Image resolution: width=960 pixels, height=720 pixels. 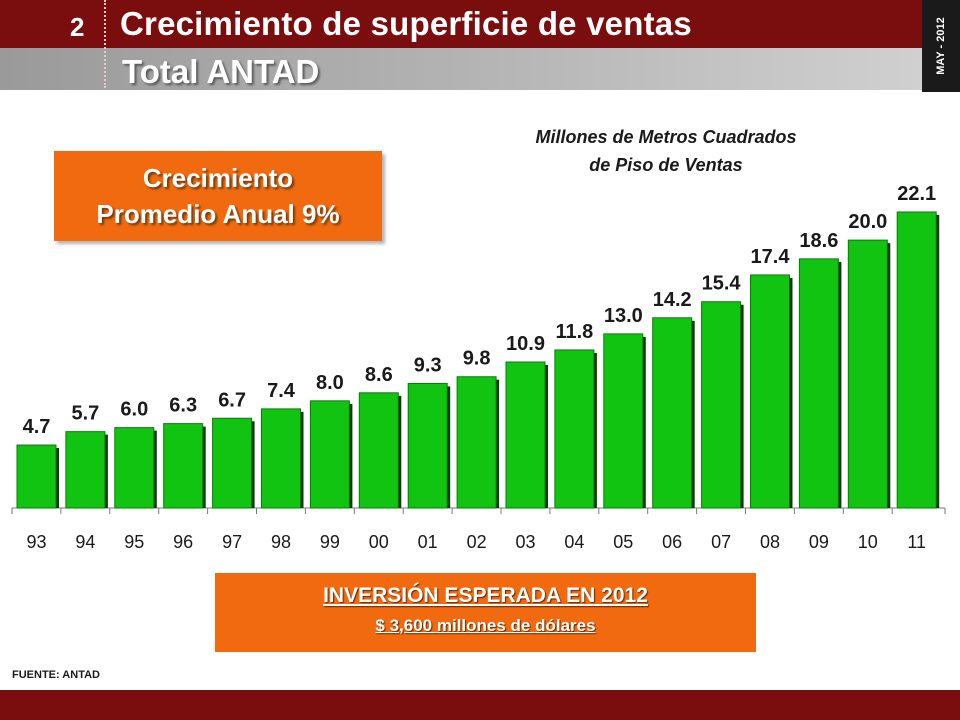 What do you see at coordinates (461, 69) in the screenshot?
I see `subtitle-bar` at bounding box center [461, 69].